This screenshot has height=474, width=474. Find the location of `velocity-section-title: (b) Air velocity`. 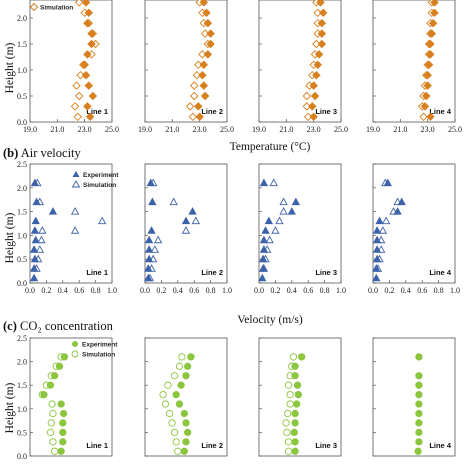

velocity-section-title: (b) Air velocity is located at coordinates (42, 153).